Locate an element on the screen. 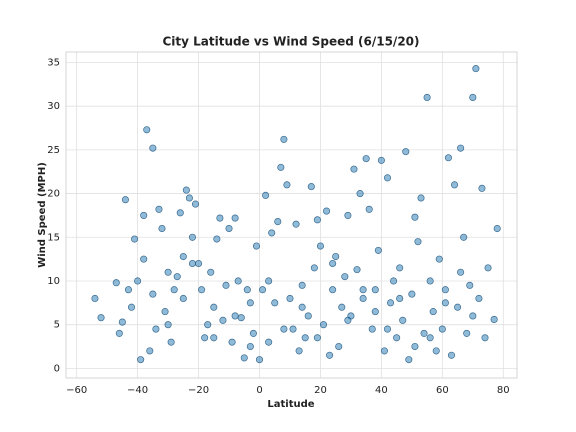  x-tick-label: −60 is located at coordinates (76, 390).